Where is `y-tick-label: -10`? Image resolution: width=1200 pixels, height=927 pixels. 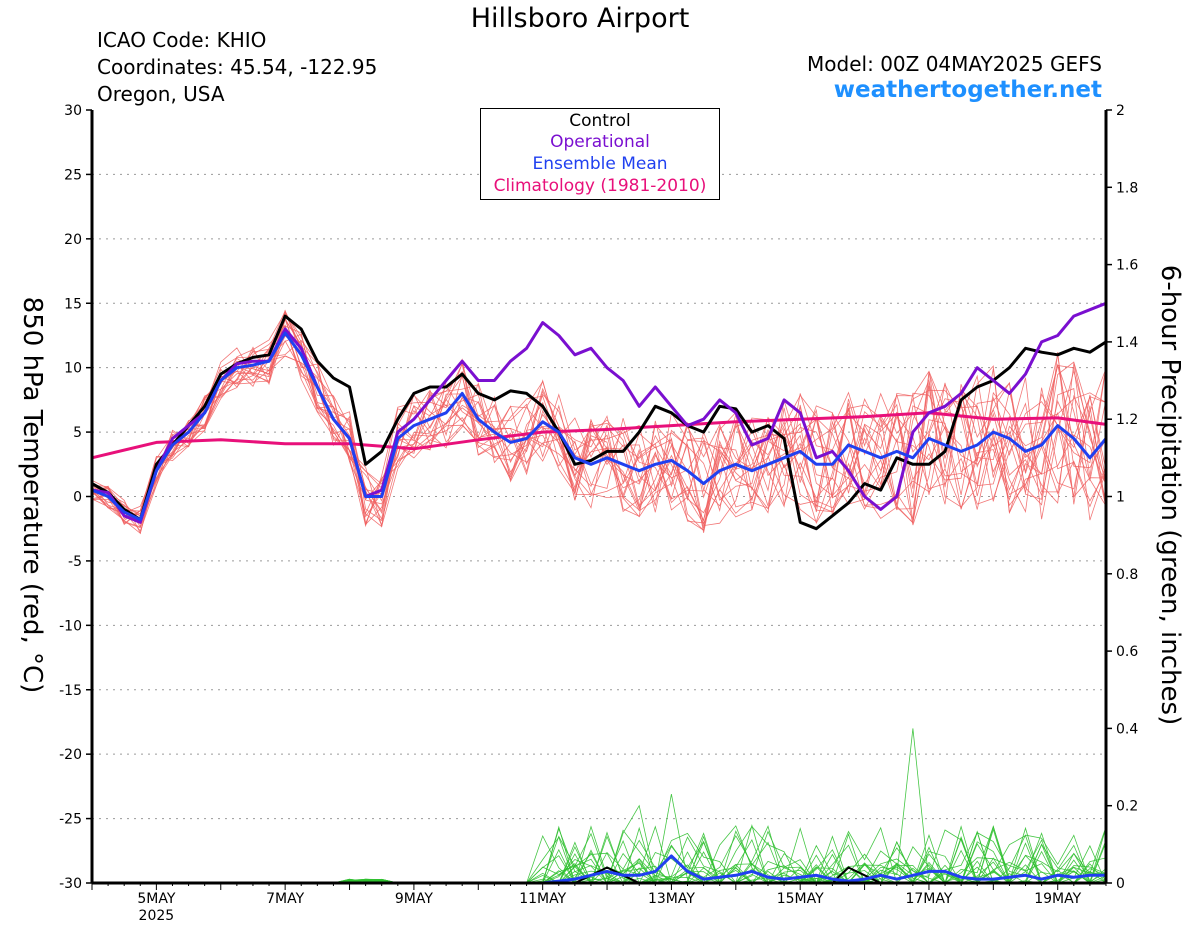 y-tick-label: -10 is located at coordinates (70, 626).